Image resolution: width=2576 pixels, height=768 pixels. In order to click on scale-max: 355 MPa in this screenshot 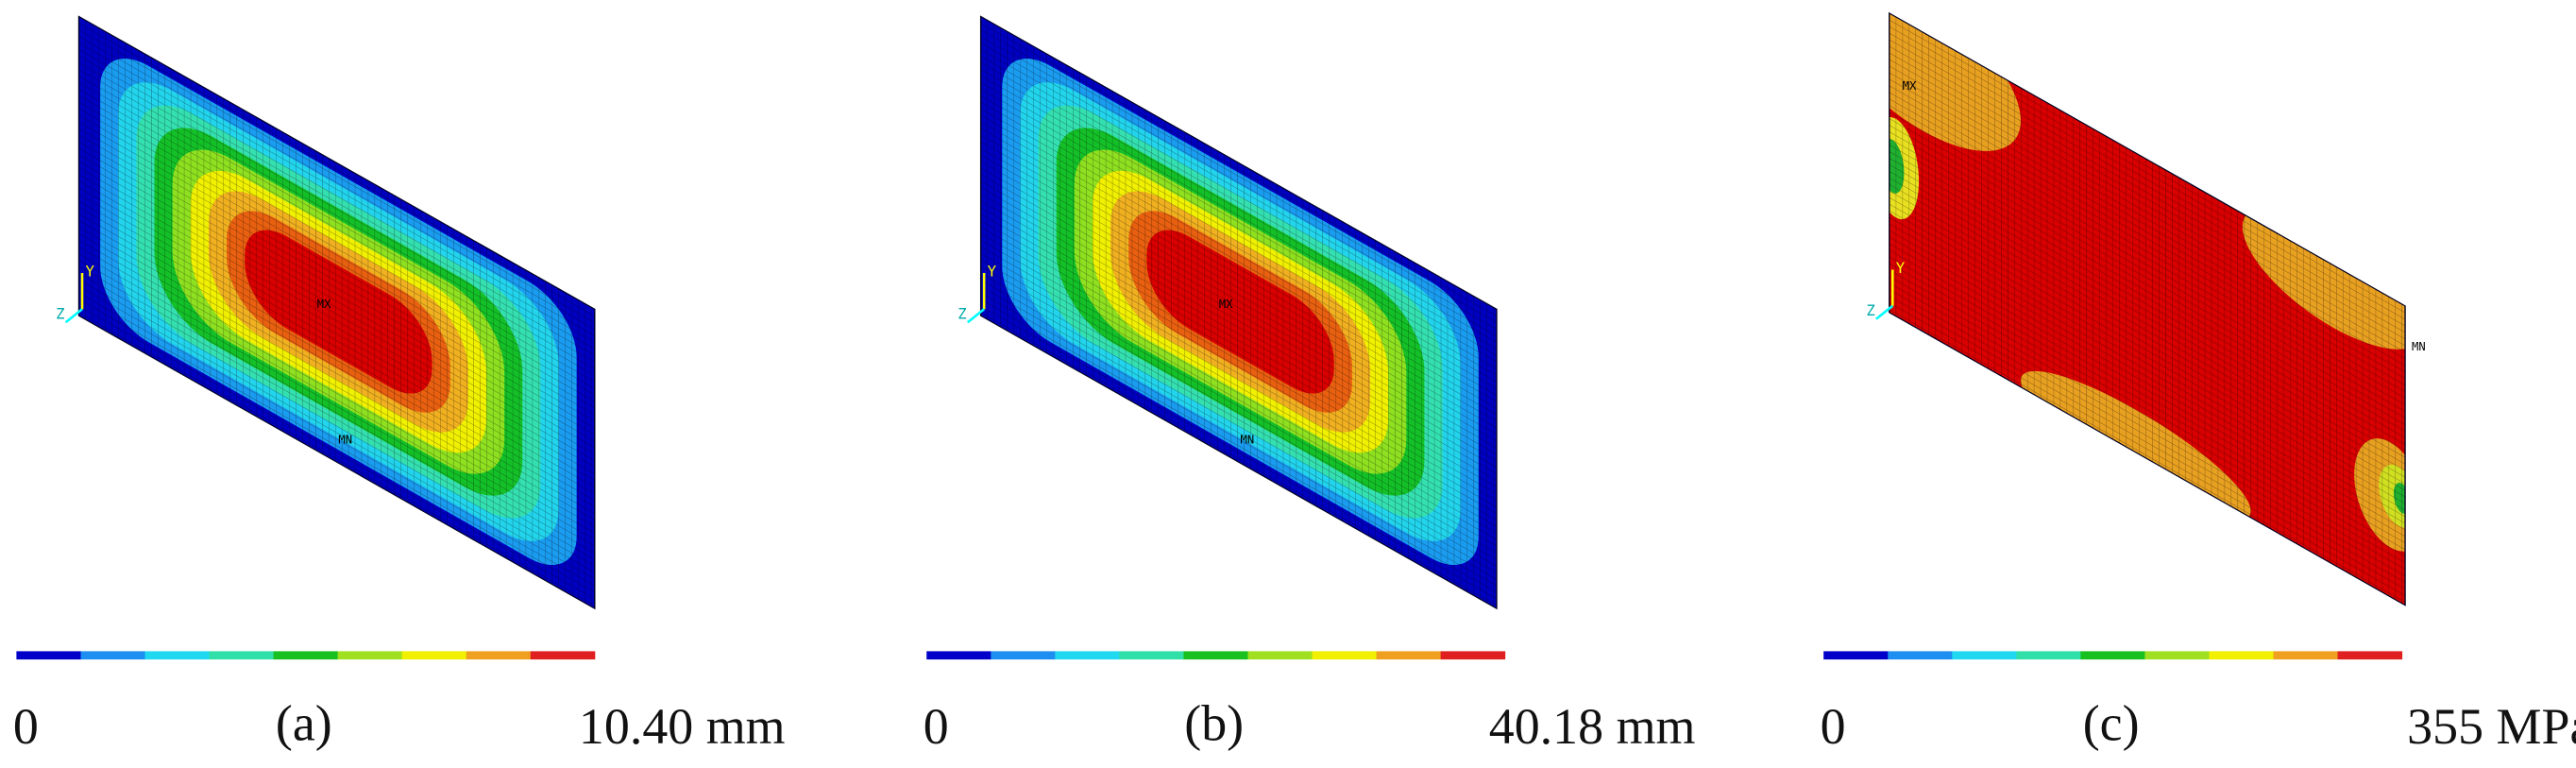, I will do `click(2491, 726)`.